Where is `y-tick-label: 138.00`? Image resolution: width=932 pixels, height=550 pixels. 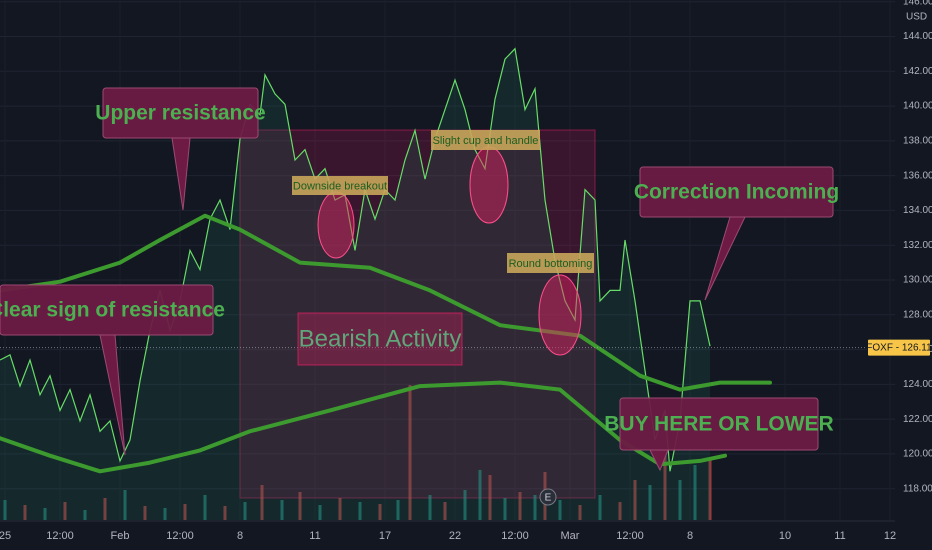
y-tick-label: 138.00 is located at coordinates (917, 141).